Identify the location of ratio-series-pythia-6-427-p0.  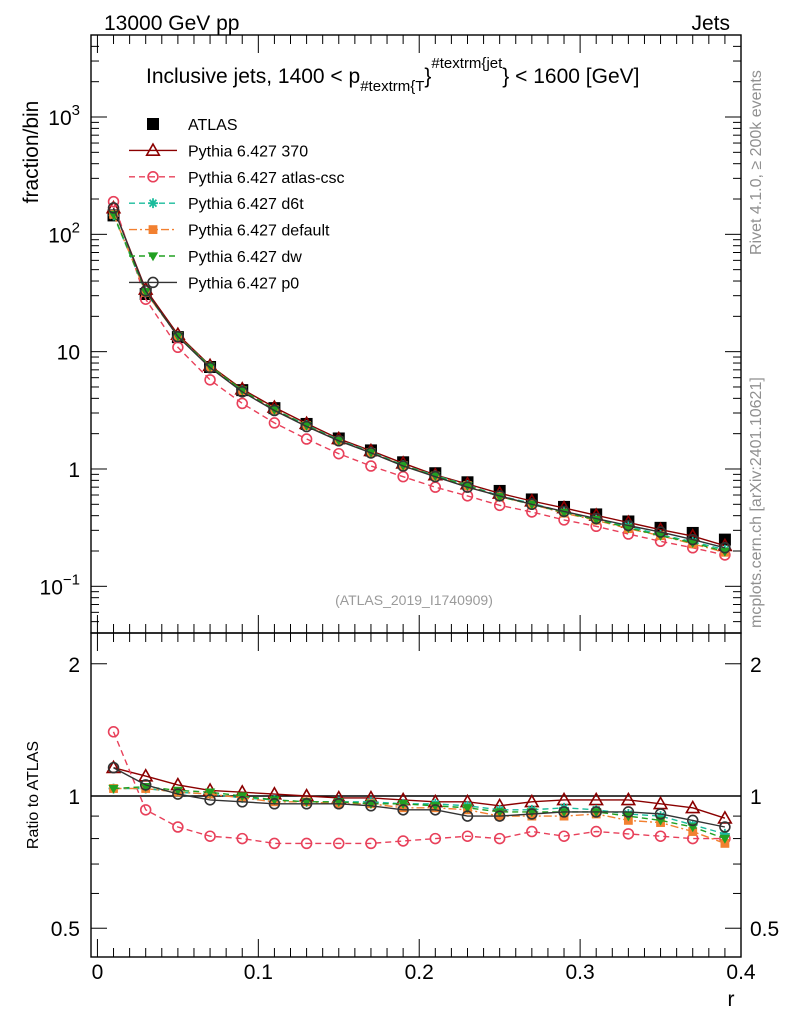
(419, 797).